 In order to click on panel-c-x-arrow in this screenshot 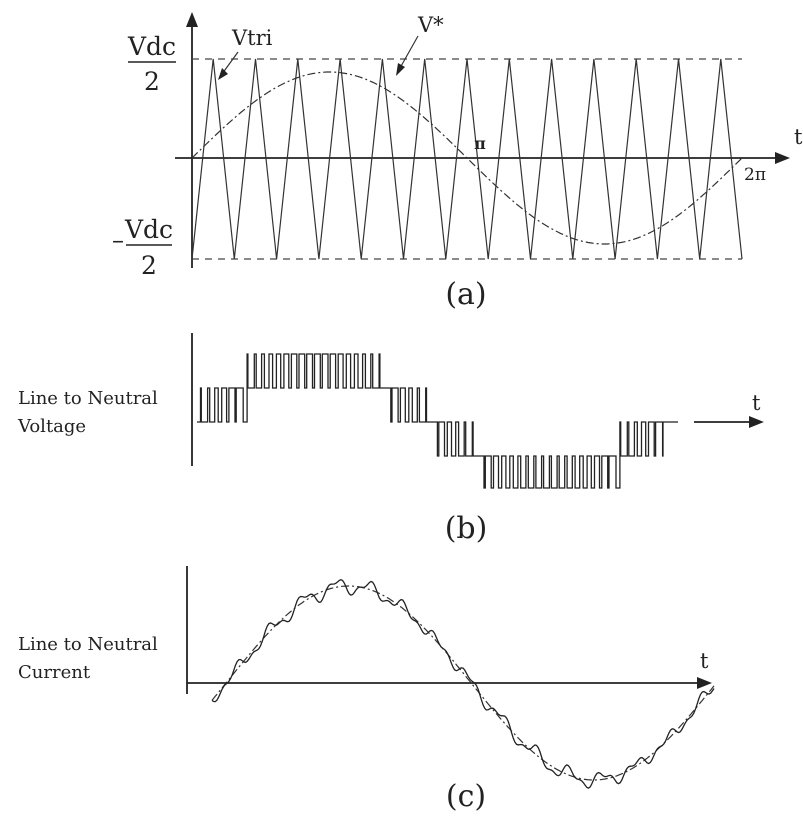, I will do `click(704, 683)`.